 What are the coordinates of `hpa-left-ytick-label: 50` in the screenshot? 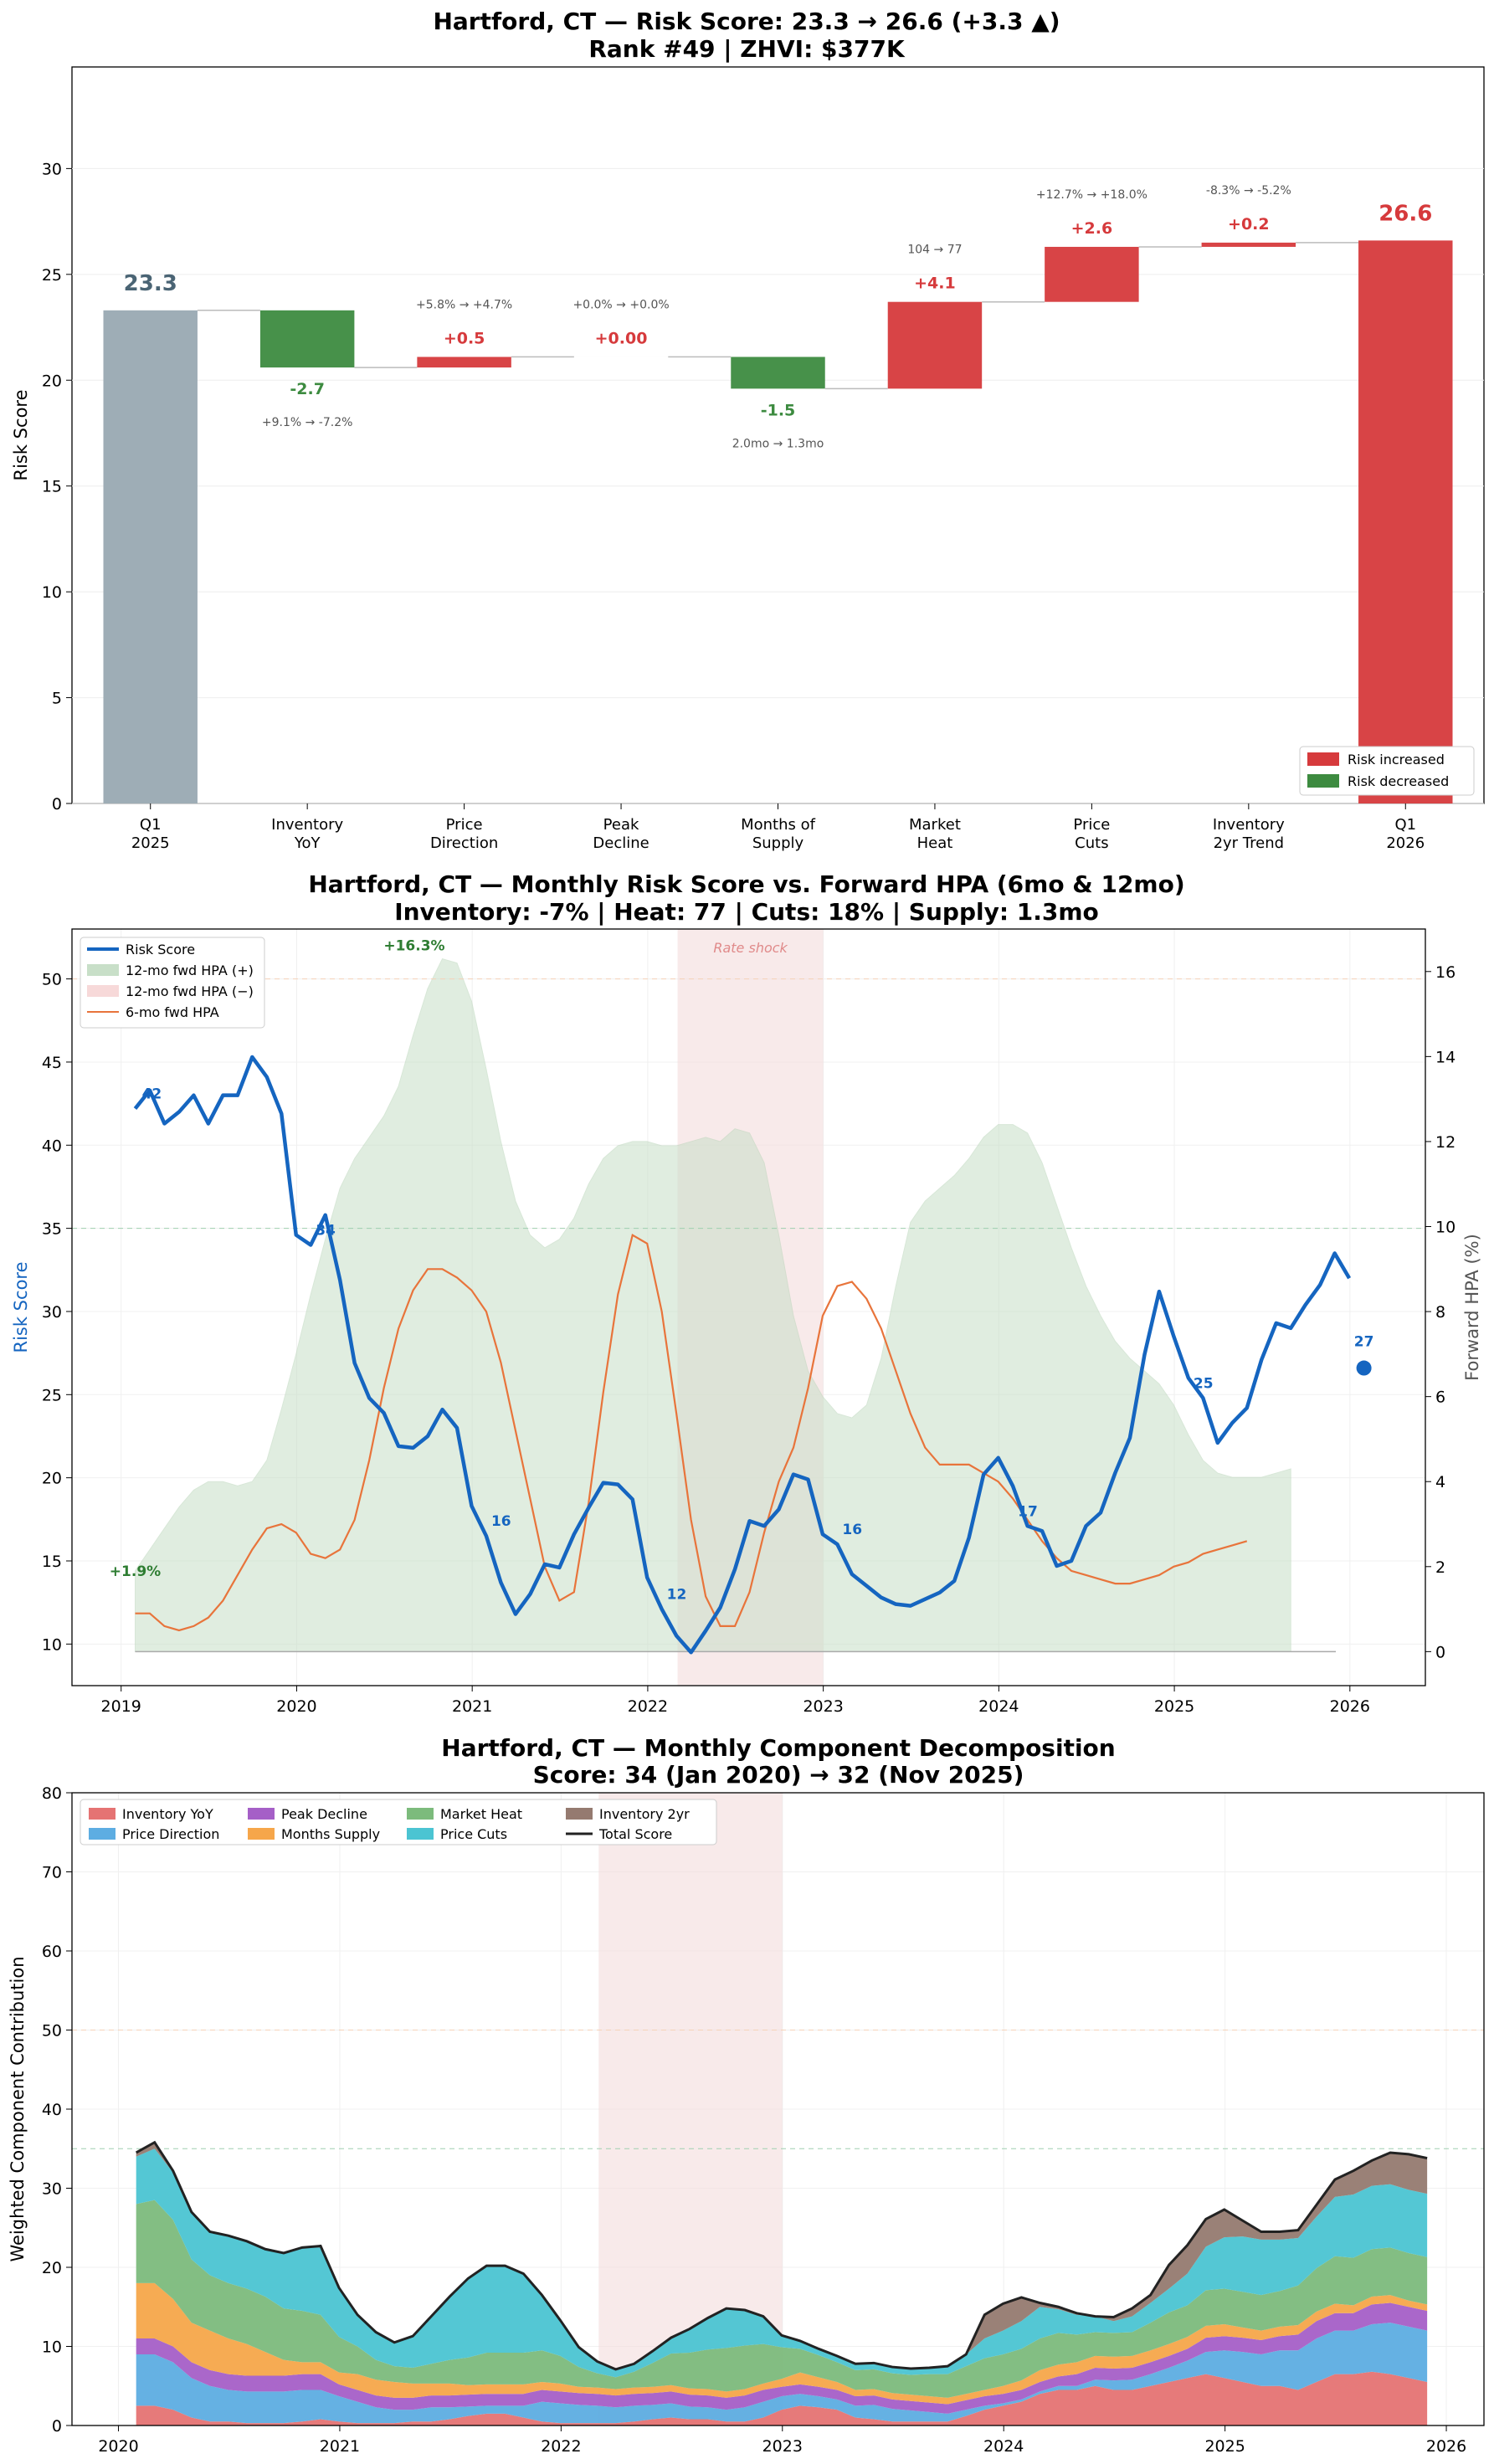 It's located at (52, 980).